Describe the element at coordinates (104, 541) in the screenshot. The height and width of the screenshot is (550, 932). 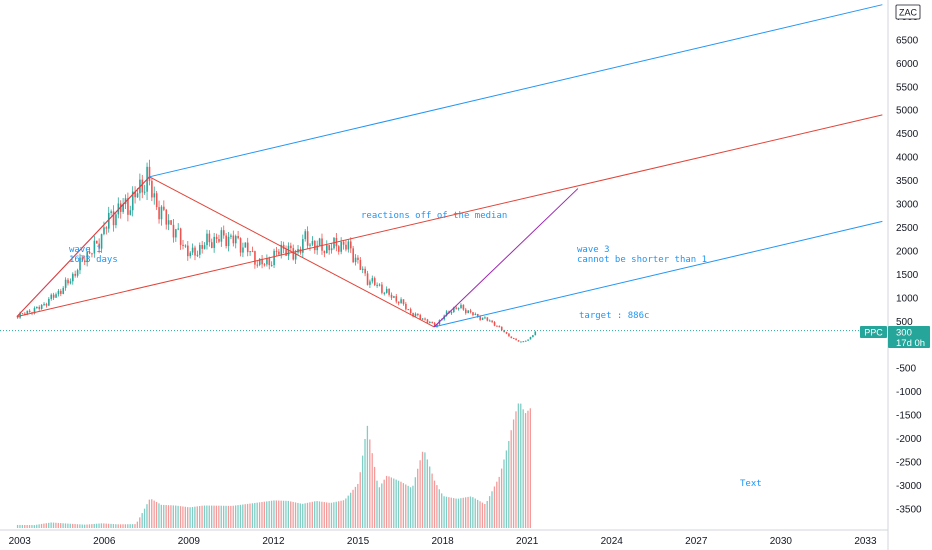
I see `x-tick-label: 2006` at that location.